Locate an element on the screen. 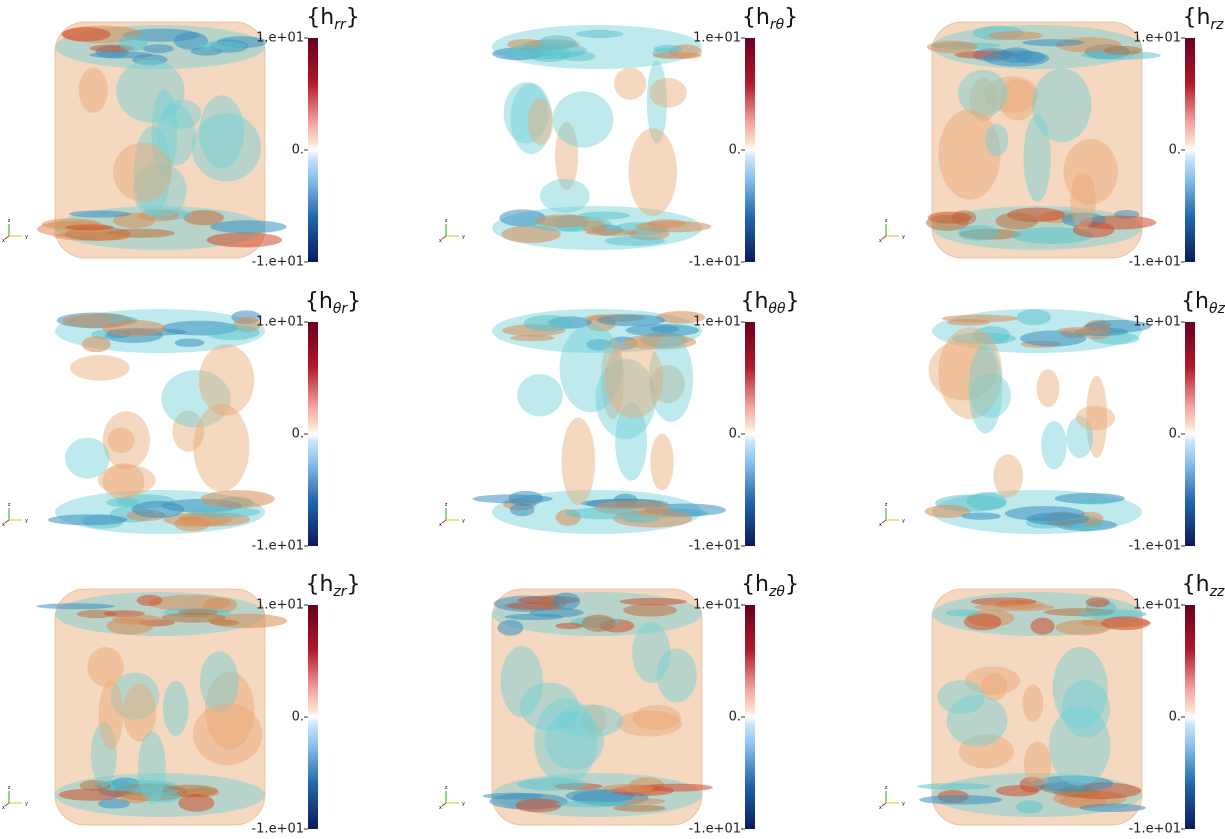 This screenshot has width=1225, height=839. colorbar-tick-label: -1.e+01 is located at coordinates (714, 262).